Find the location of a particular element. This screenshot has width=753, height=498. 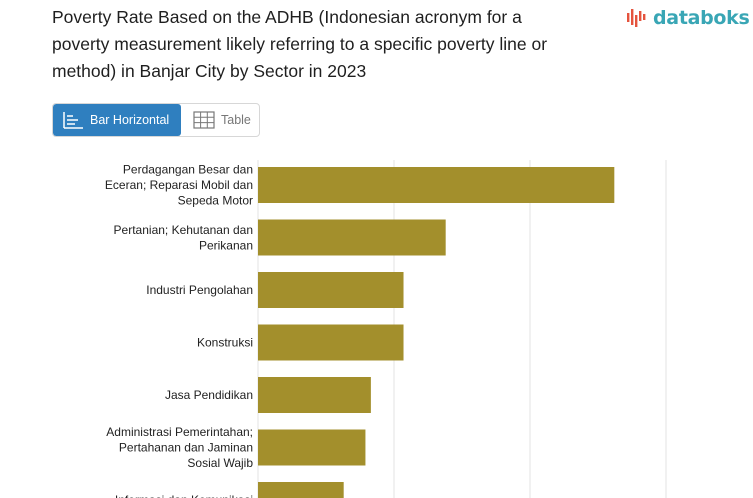

bar-horizontal-label: Bar Horizontal is located at coordinates (130, 120).